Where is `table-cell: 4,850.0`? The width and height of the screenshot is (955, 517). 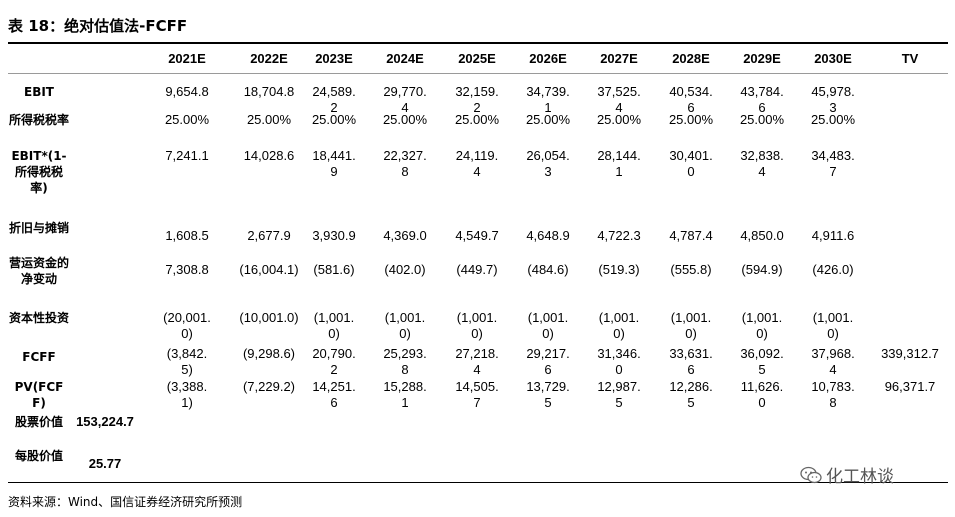
table-cell: 4,850.0 is located at coordinates (762, 235).